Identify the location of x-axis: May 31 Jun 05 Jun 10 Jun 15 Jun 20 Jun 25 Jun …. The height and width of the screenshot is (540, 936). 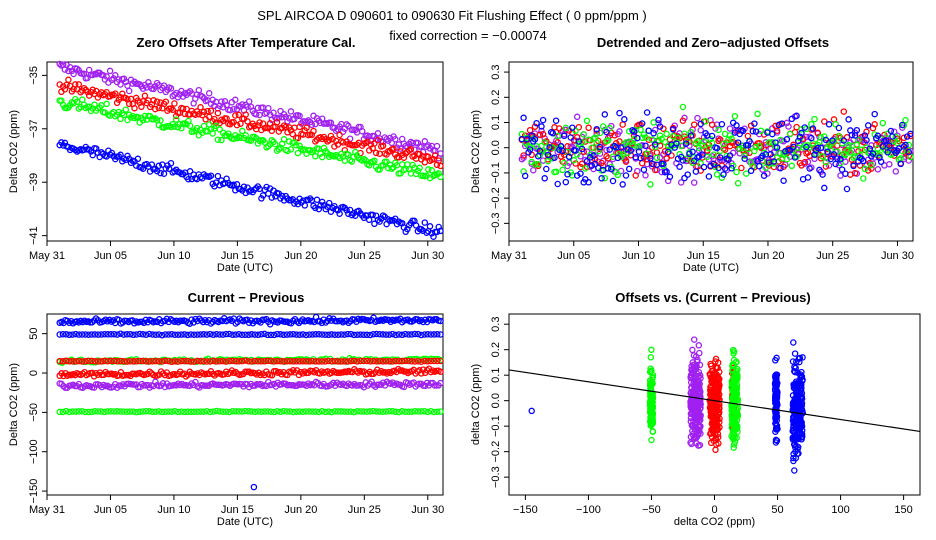
(702, 251).